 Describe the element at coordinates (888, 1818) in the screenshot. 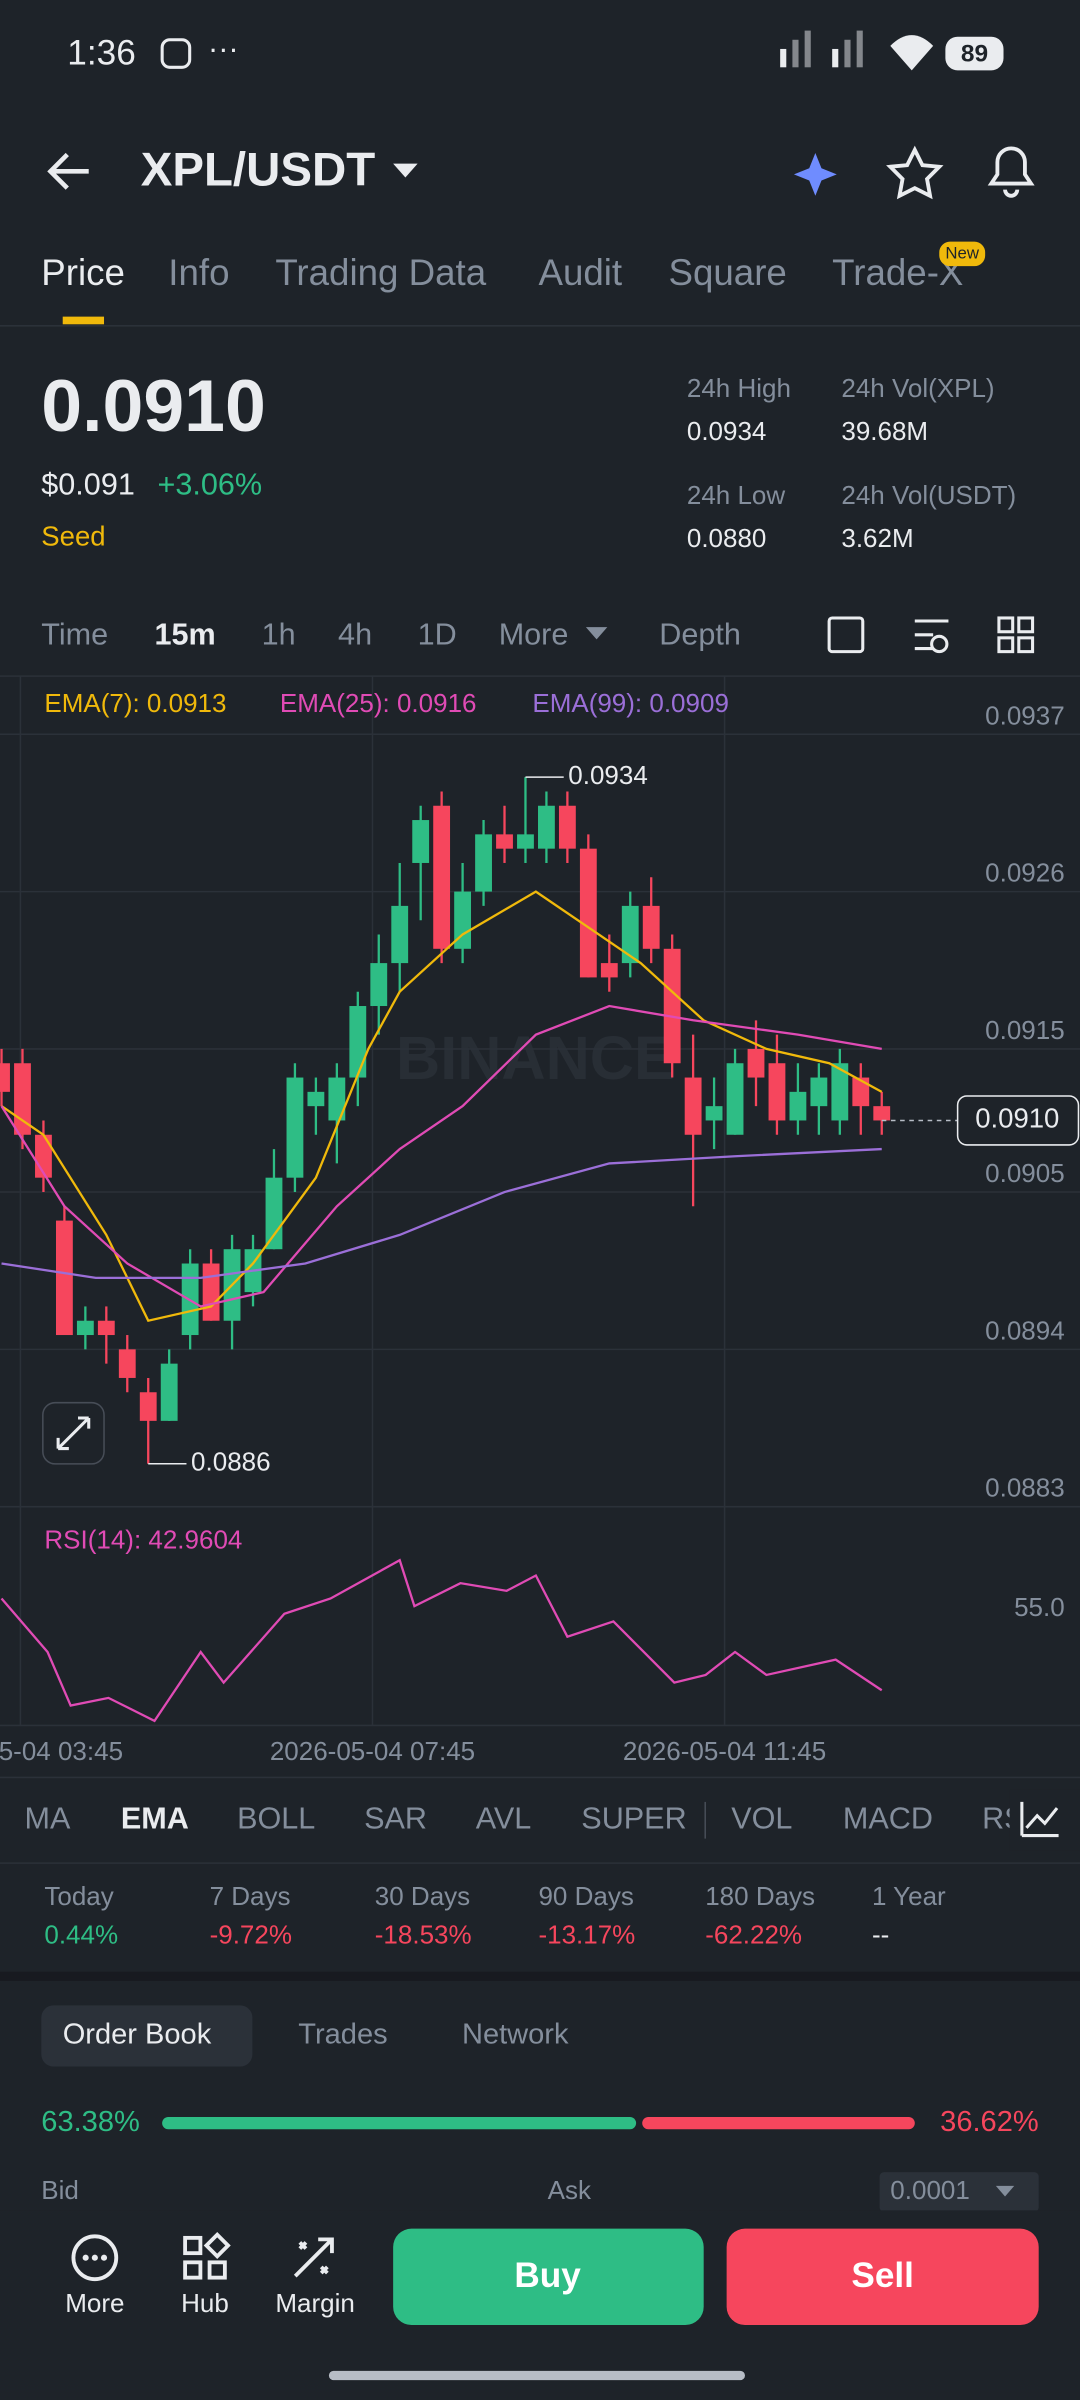

I see `indicator: MACD` at that location.